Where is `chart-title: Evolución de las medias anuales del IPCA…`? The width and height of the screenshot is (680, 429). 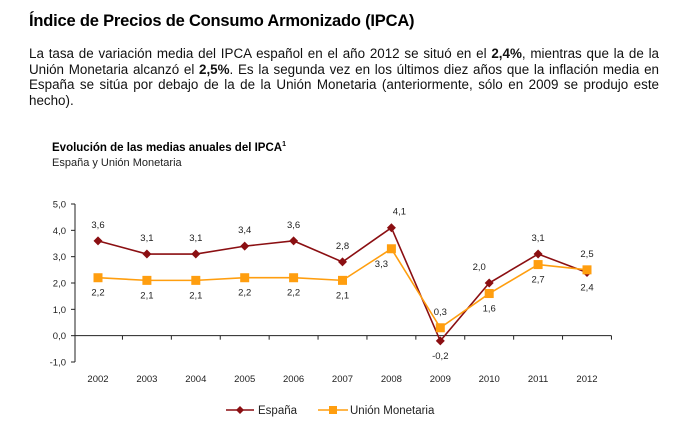 chart-title: Evolución de las medias anuales del IPCA… is located at coordinates (169, 147).